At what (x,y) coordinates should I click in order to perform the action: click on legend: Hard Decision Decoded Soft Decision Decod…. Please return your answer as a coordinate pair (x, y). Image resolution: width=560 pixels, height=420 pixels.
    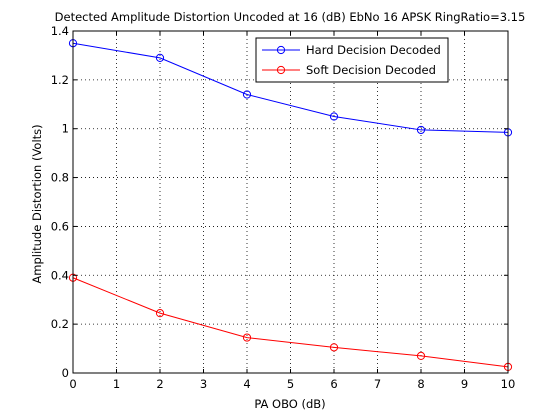
    Looking at the image, I should click on (352, 60).